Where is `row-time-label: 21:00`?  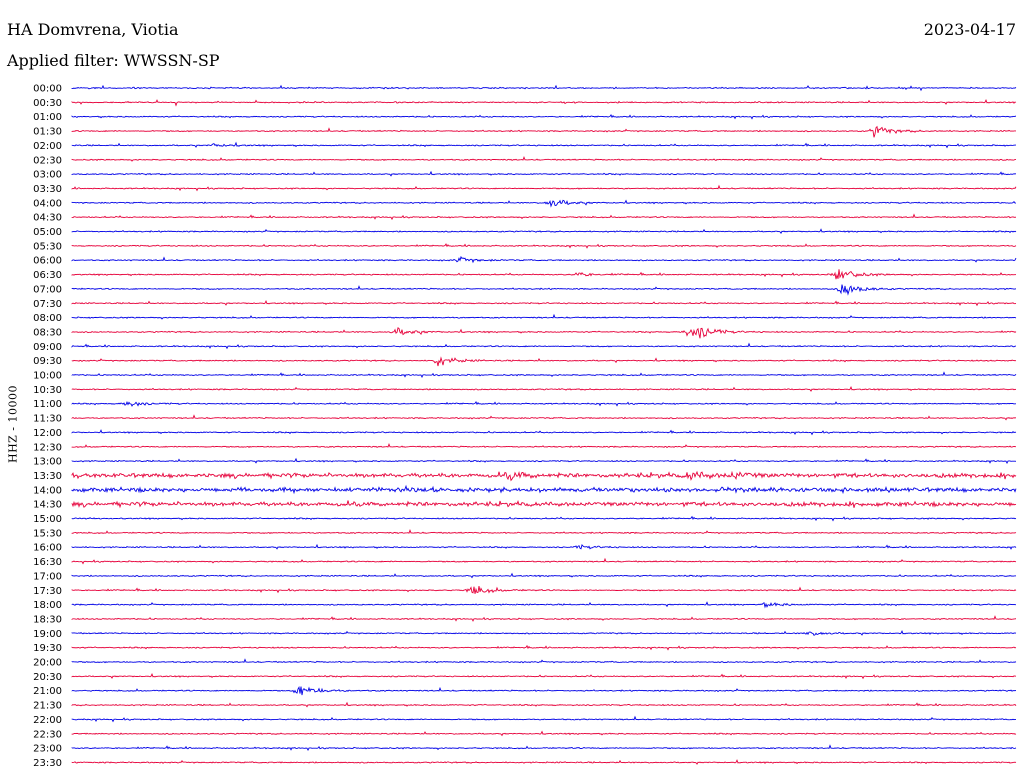 row-time-label: 21:00 is located at coordinates (47, 691).